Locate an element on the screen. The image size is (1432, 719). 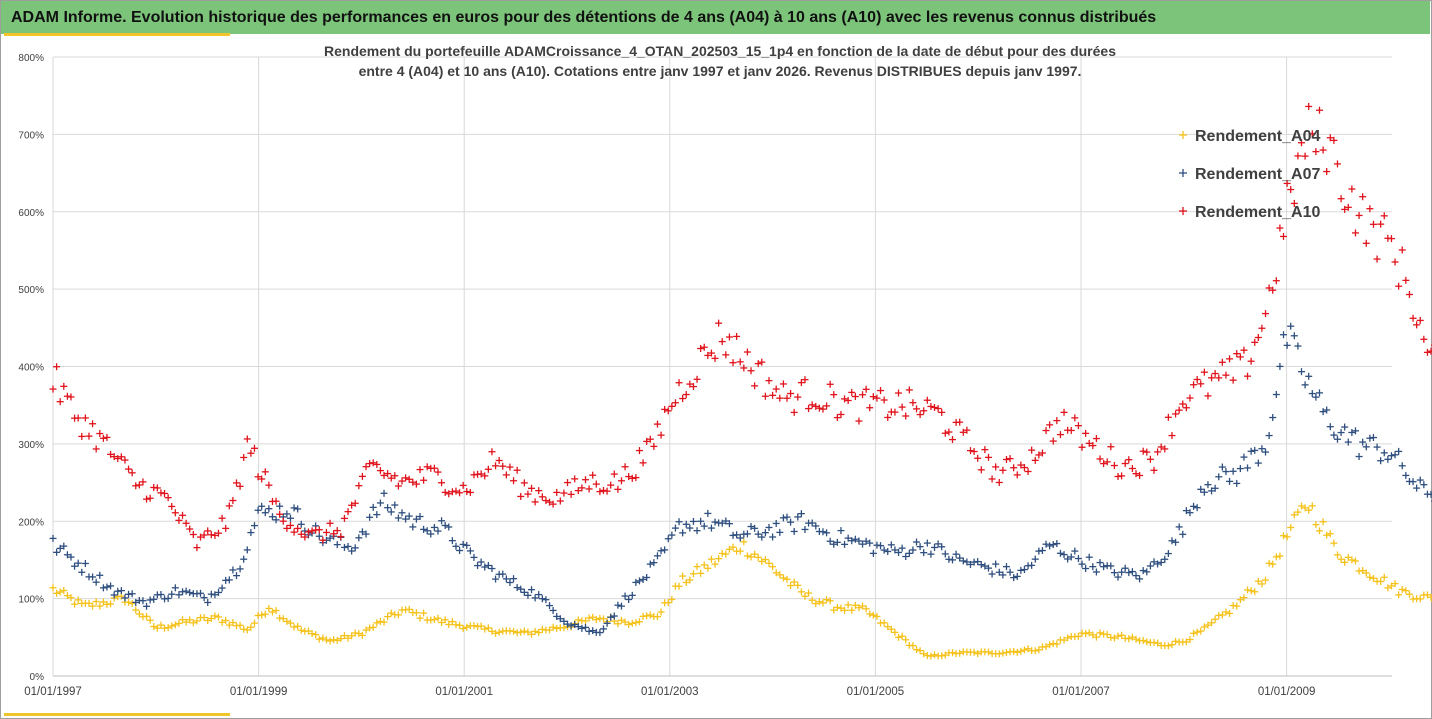
y-tick-label: 300% is located at coordinates (31, 445).